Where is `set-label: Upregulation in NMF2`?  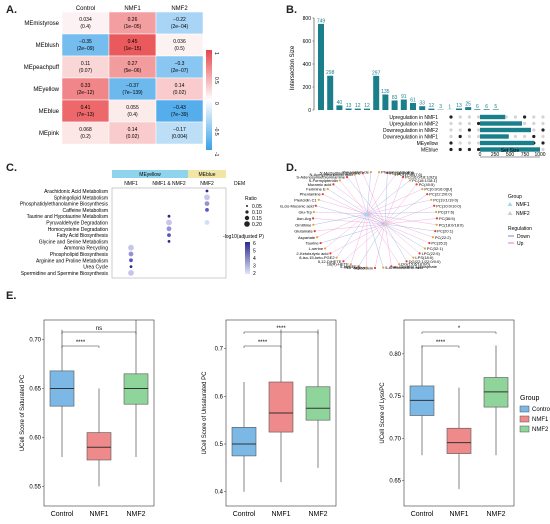 set-label: Upregulation in NMF2 is located at coordinates (413, 125).